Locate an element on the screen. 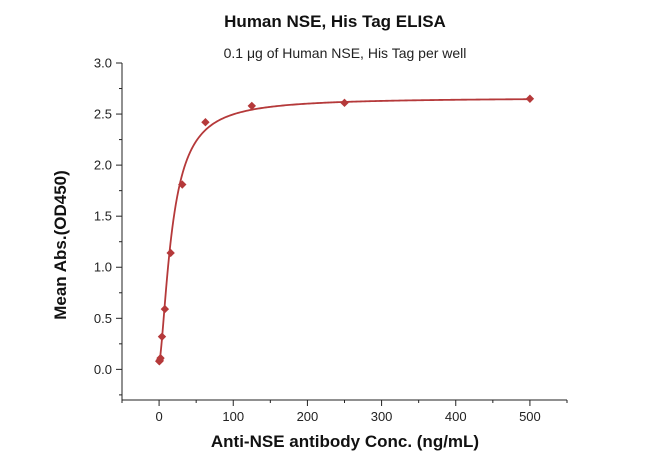  chart-subtitle: 0.1 μg of Human NSE, His Tag per well is located at coordinates (345, 53).